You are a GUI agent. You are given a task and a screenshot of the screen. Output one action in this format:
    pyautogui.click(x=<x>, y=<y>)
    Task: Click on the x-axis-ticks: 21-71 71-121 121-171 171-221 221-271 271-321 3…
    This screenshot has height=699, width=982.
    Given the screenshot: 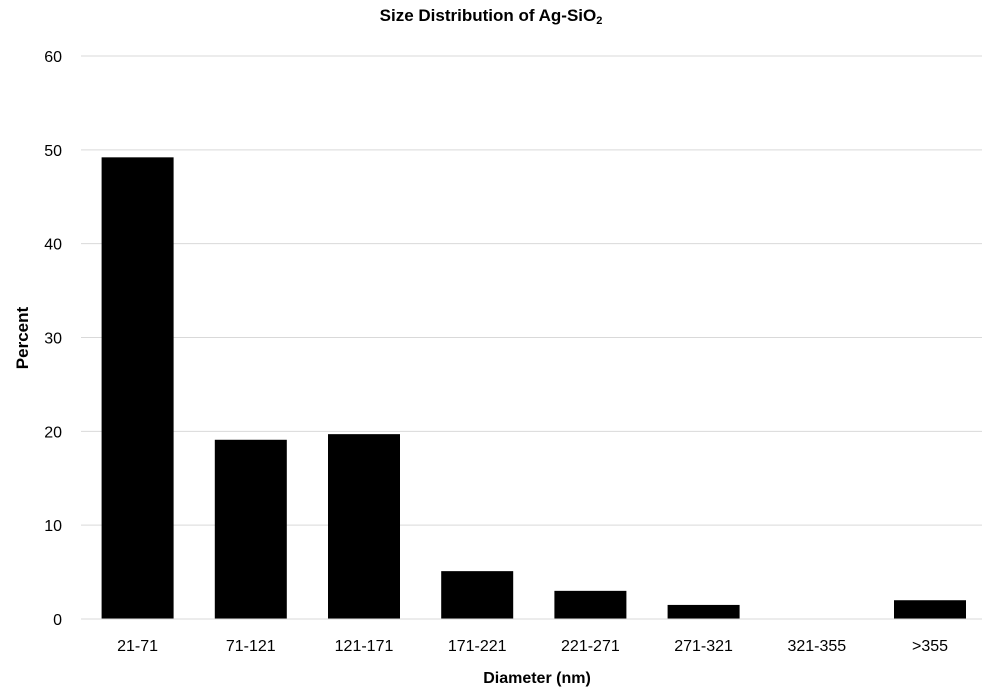 What is the action you would take?
    pyautogui.click(x=532, y=646)
    